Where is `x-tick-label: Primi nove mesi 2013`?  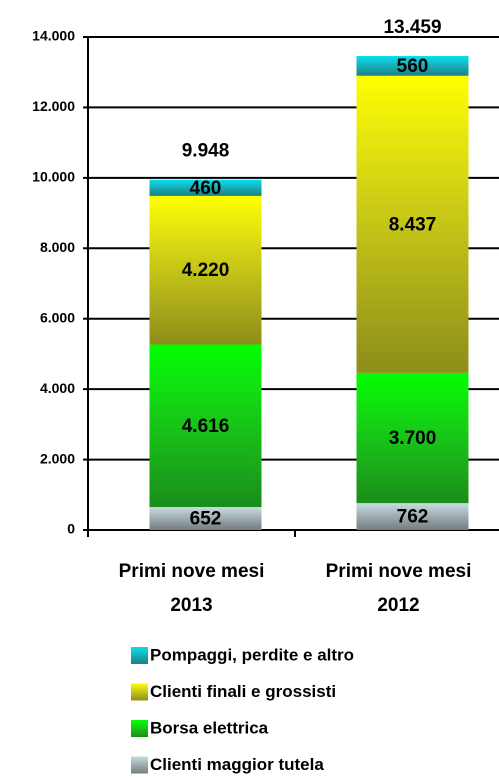
x-tick-label: Primi nove mesi 2013 is located at coordinates (191, 588).